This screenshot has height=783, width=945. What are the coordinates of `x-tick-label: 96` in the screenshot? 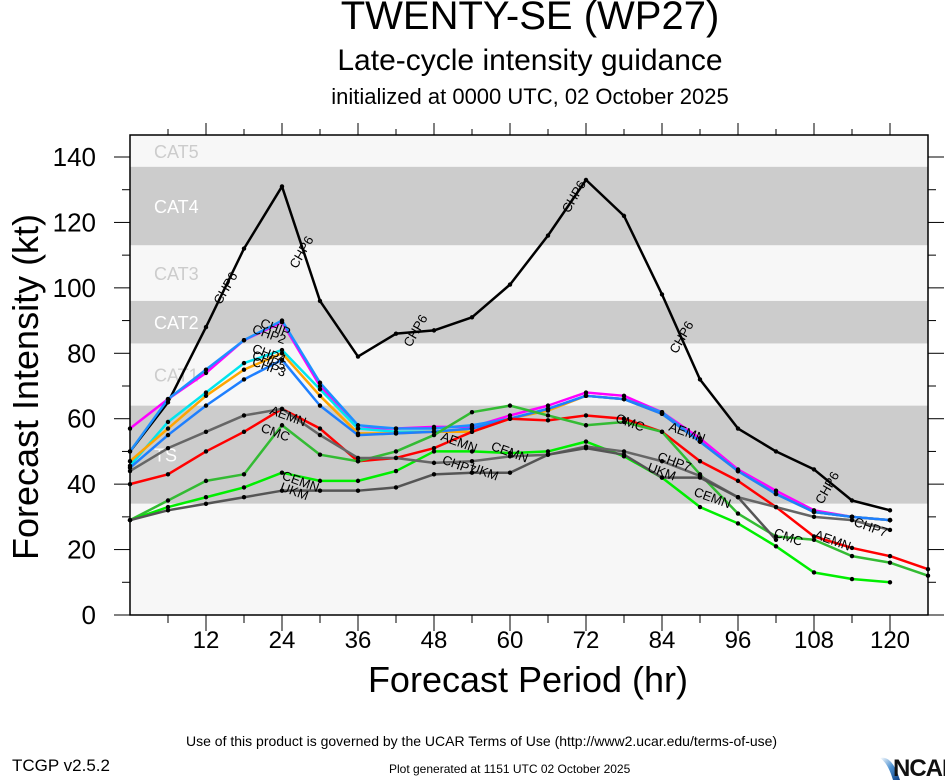 It's located at (738, 640).